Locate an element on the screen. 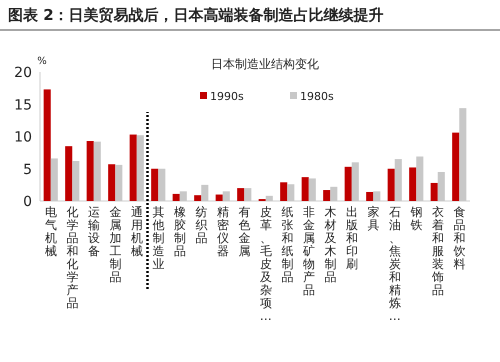 This screenshot has height=362, width=500. y-tick-label: 20 is located at coordinates (23, 73).